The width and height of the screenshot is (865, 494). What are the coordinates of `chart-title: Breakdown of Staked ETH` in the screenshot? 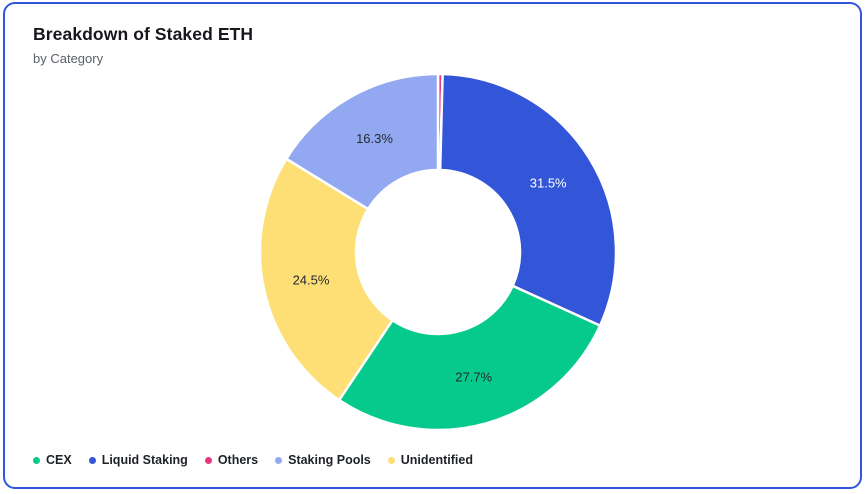 It's located at (143, 34).